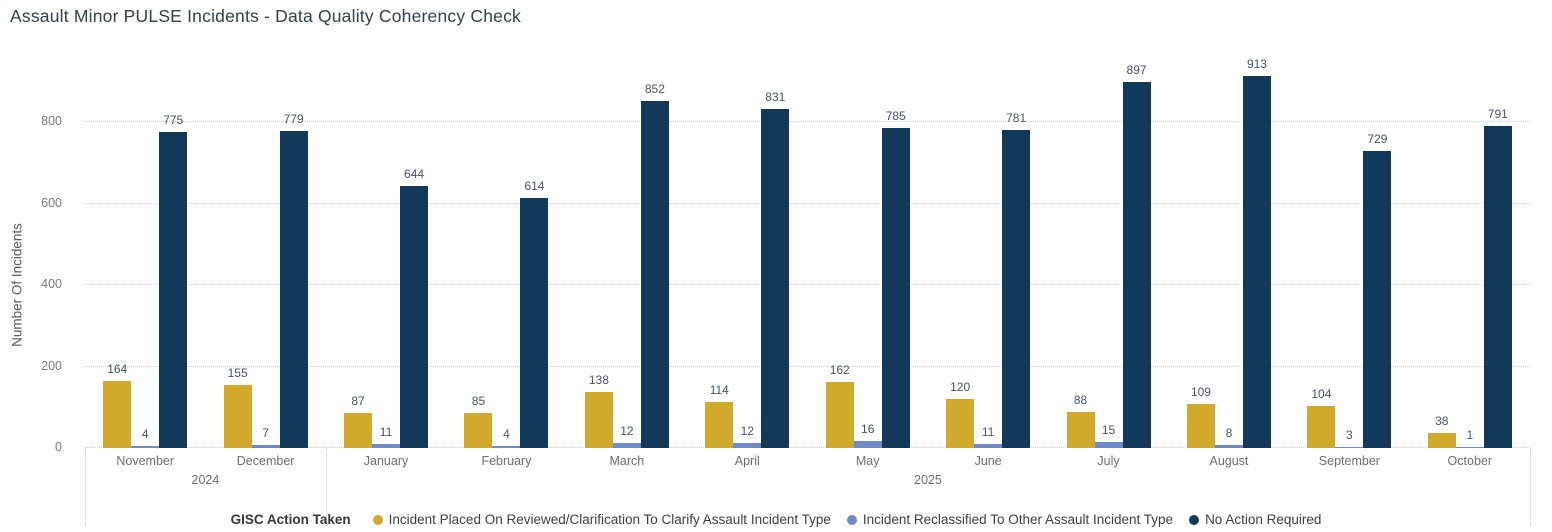 This screenshot has width=1552, height=532. I want to click on value-label-march-series2: 12, so click(627, 431).